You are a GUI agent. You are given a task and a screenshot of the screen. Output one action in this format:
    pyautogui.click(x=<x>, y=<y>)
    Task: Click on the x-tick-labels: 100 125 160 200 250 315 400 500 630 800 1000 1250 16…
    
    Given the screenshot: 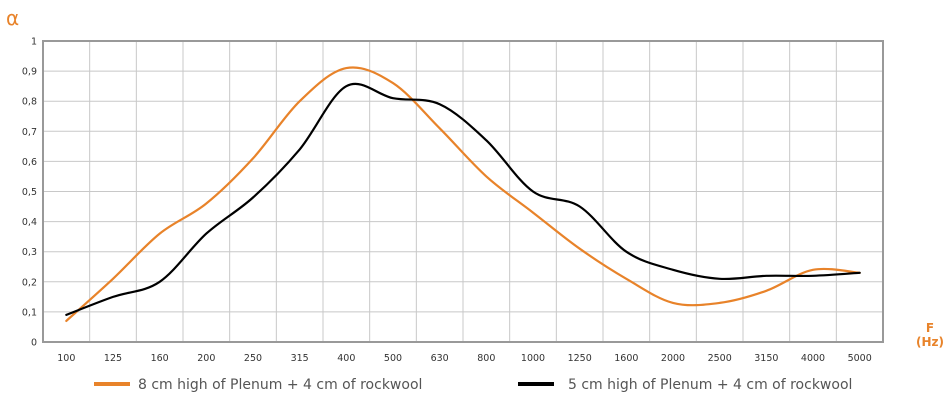 What is the action you would take?
    pyautogui.click(x=464, y=358)
    